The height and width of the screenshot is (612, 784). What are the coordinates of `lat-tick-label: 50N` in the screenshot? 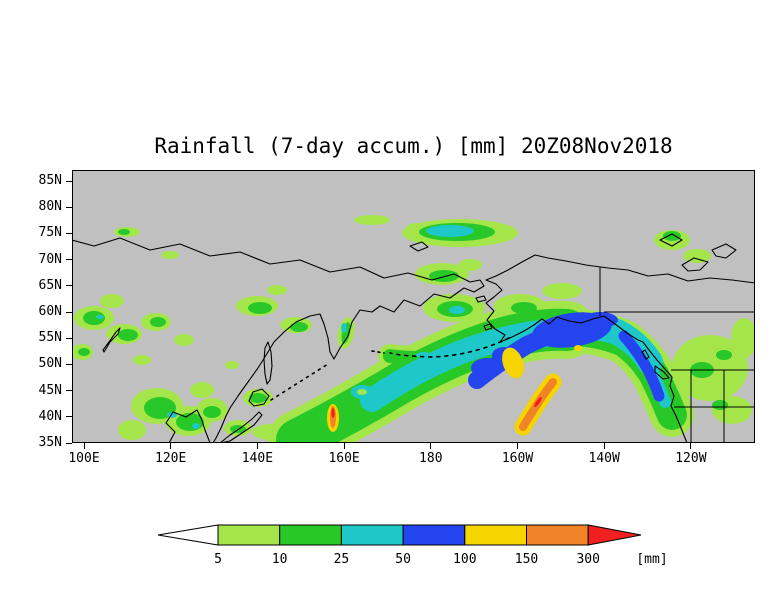 It's located at (50, 364).